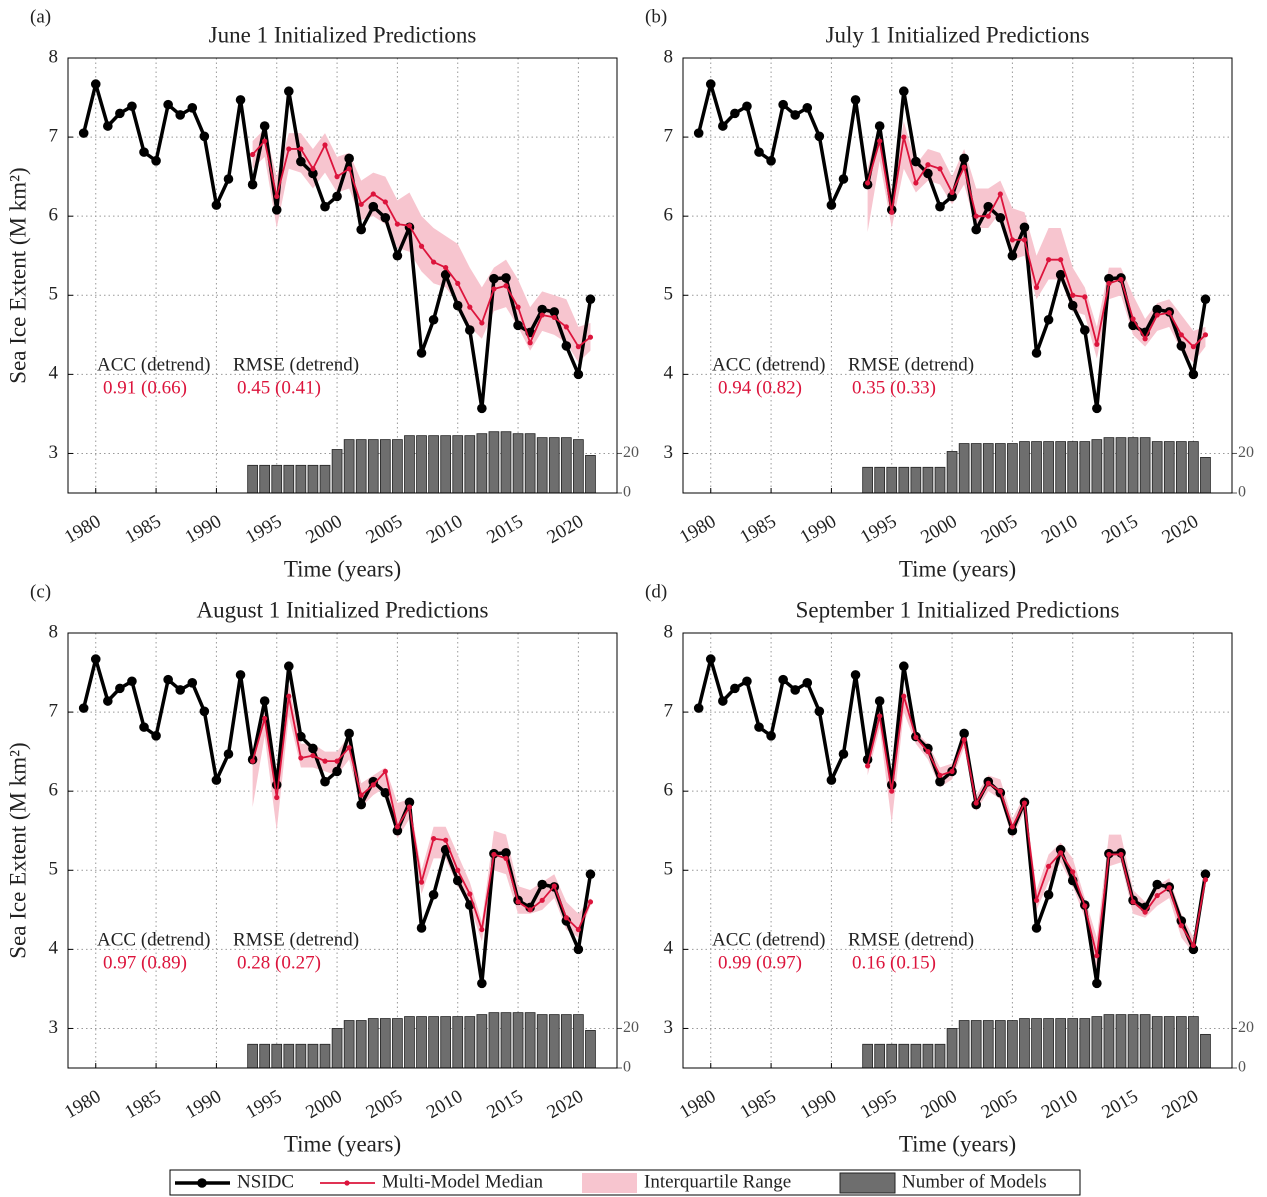 This screenshot has width=1267, height=1197. I want to click on stat-annotation: 0.45 (0.41), so click(279, 387).